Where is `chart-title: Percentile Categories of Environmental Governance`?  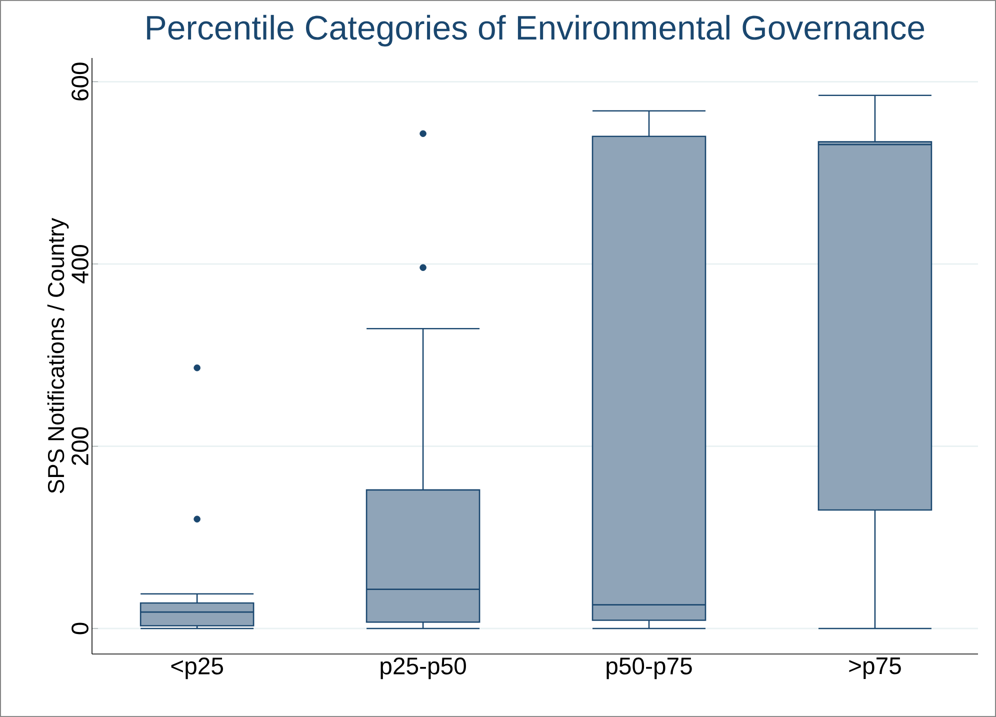 chart-title: Percentile Categories of Environmental Governance is located at coordinates (535, 30).